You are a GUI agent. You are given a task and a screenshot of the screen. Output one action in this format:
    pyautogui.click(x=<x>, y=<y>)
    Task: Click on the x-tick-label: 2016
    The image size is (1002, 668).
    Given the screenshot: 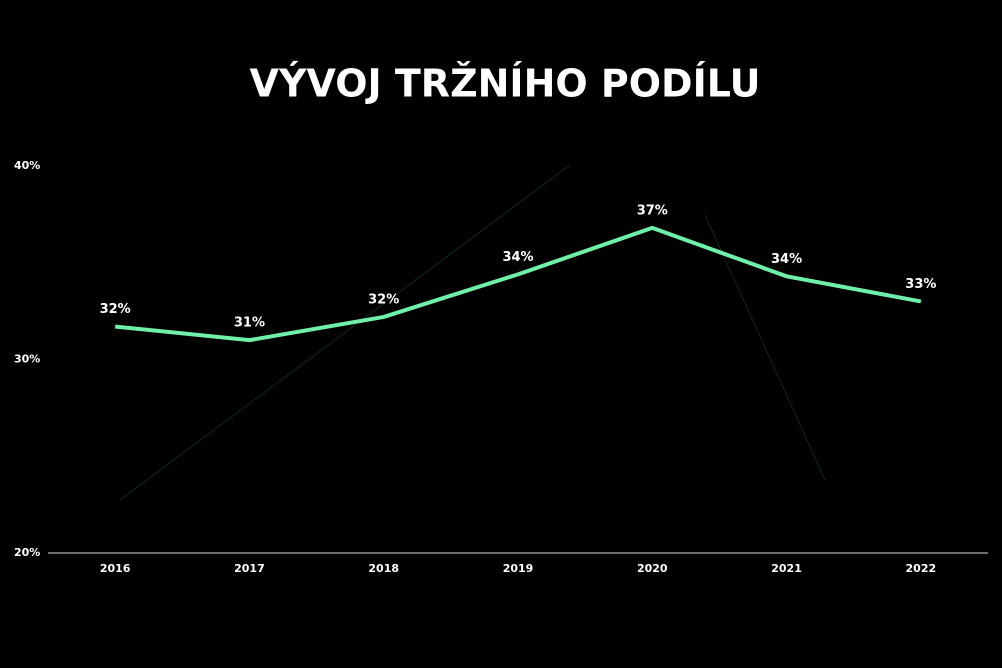 What is the action you would take?
    pyautogui.click(x=115, y=568)
    